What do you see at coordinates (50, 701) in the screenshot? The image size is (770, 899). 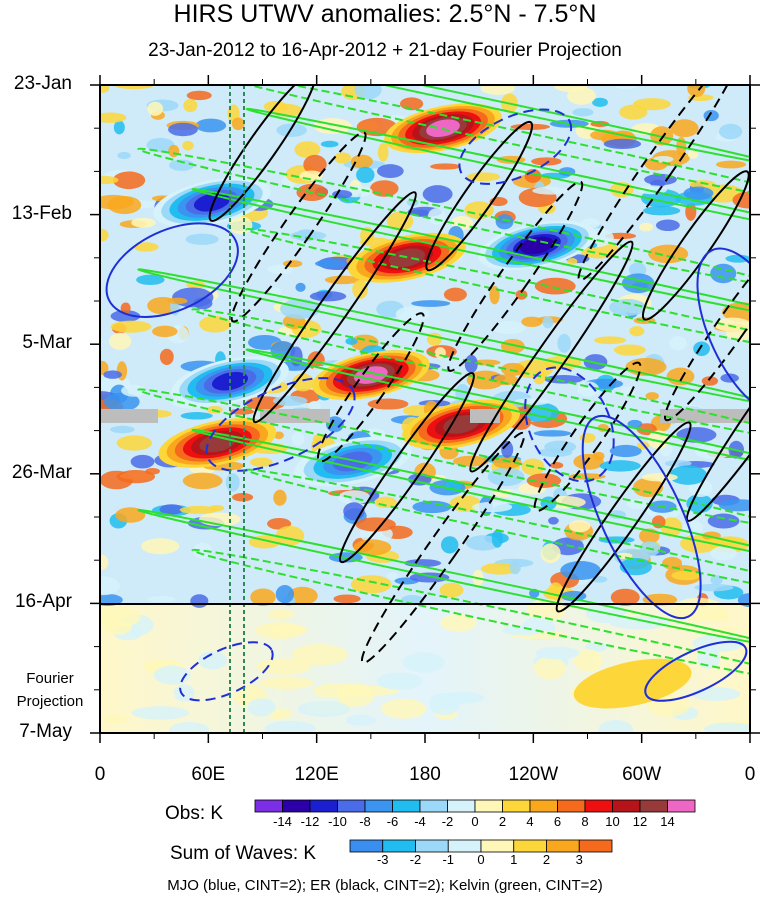 I see `projection-label: Projection` at bounding box center [50, 701].